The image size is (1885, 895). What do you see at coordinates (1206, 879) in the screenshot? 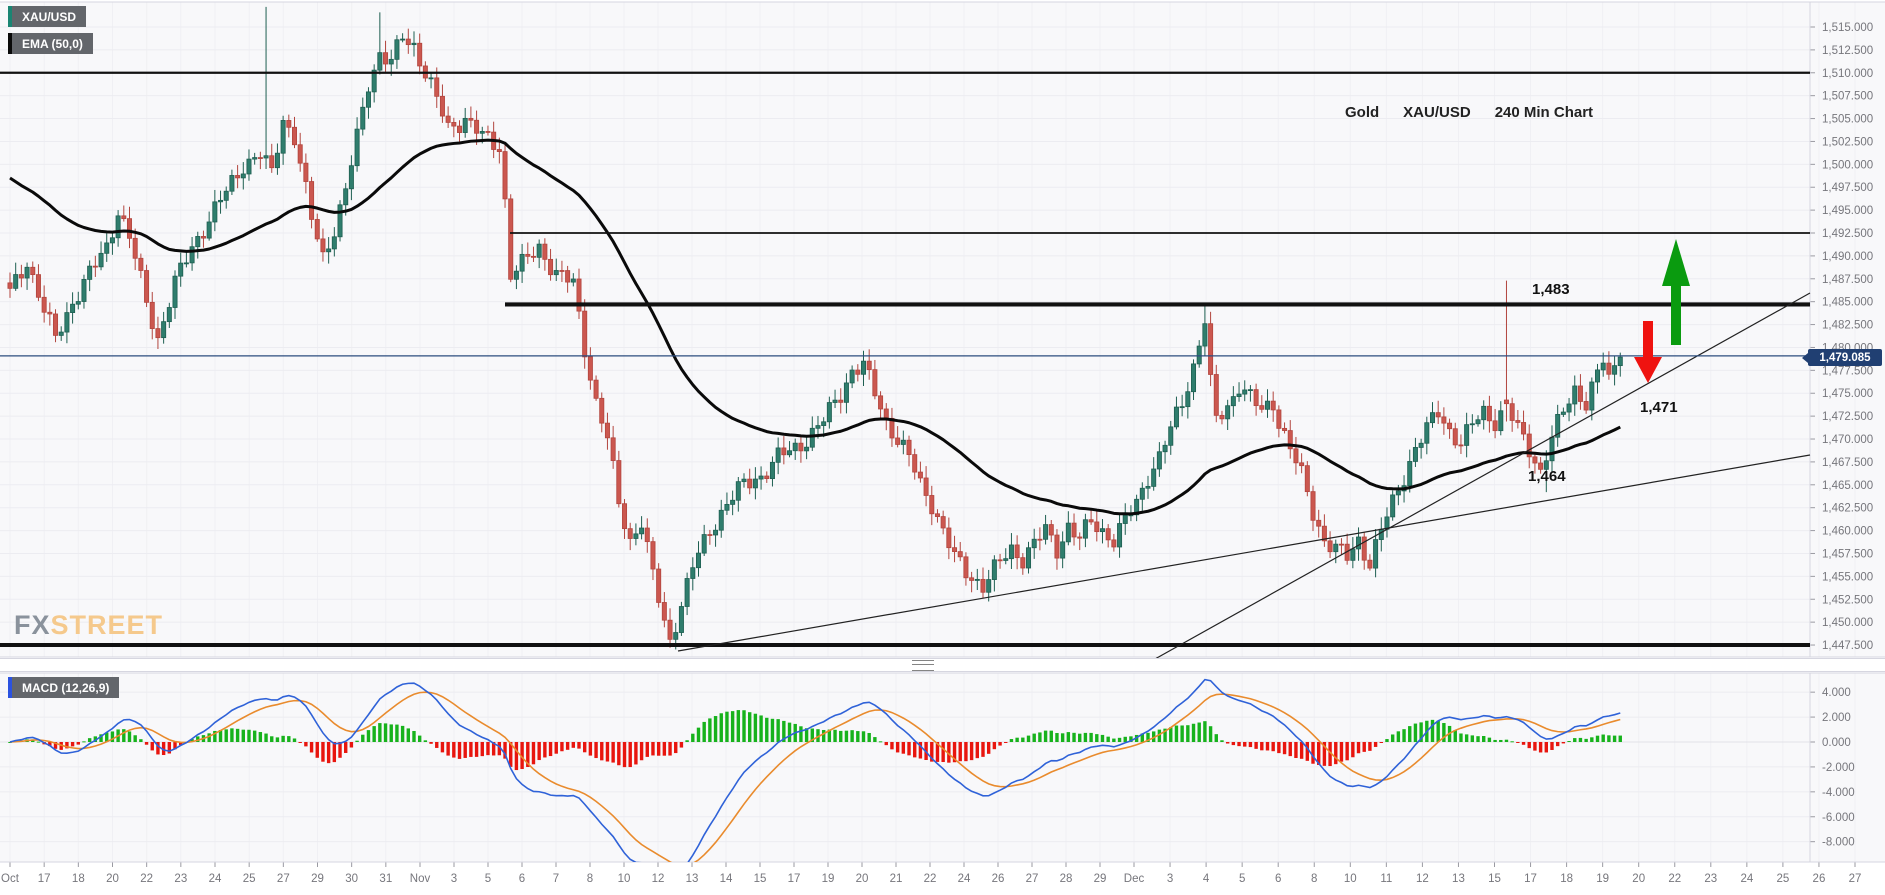
I see `svg-text: 4` at bounding box center [1206, 879].